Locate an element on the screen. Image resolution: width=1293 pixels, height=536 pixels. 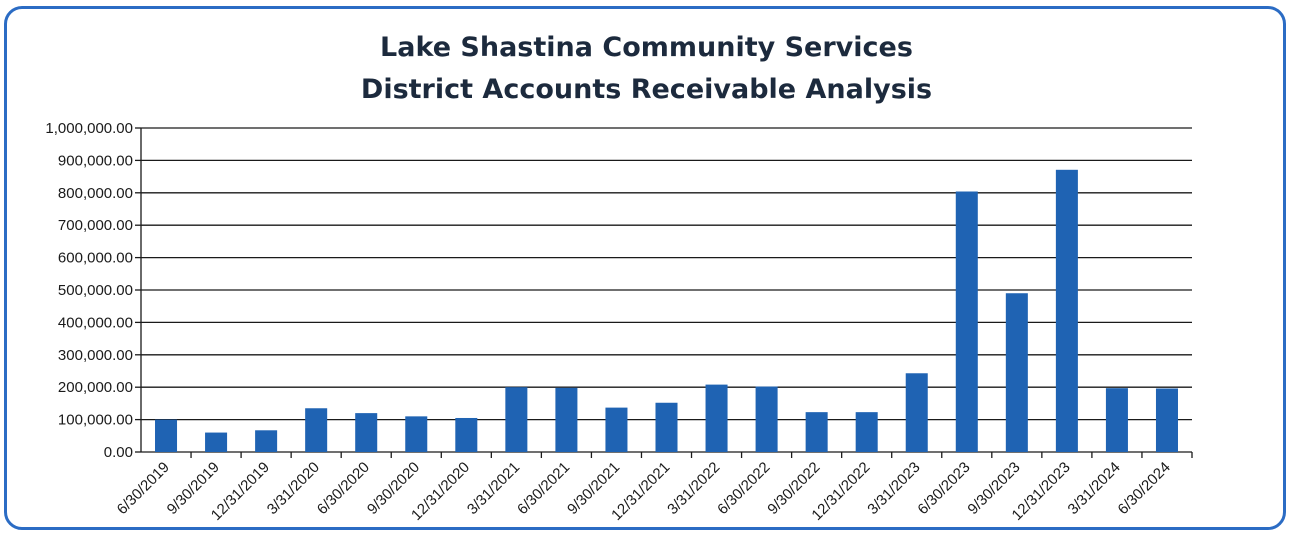
x-tick-label: 6/30/2020 is located at coordinates (343, 488).